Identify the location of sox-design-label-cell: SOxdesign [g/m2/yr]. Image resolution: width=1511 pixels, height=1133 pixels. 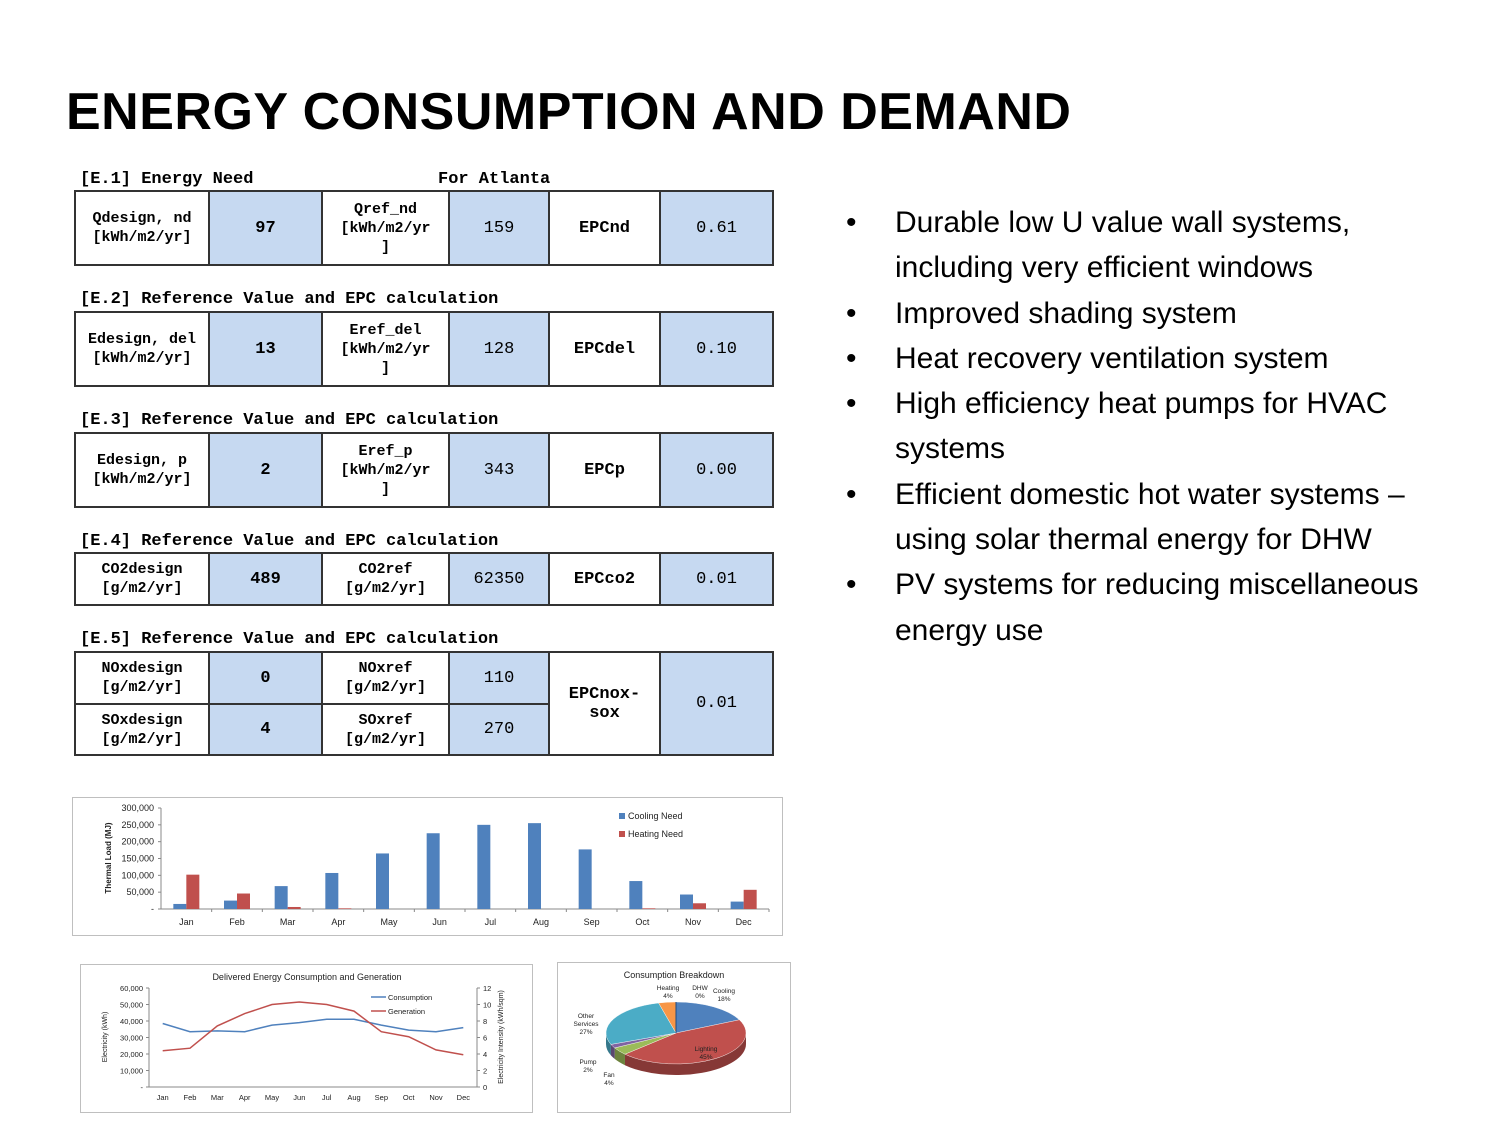
(142, 729).